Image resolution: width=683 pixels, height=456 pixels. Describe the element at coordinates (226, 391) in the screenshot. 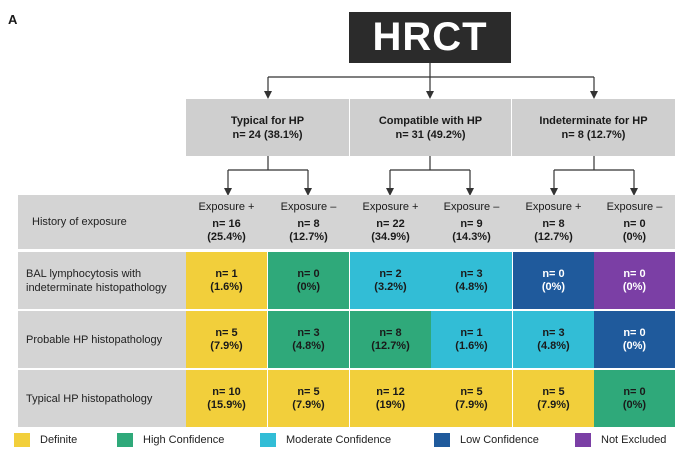

I see `cell-count: n= 10` at that location.